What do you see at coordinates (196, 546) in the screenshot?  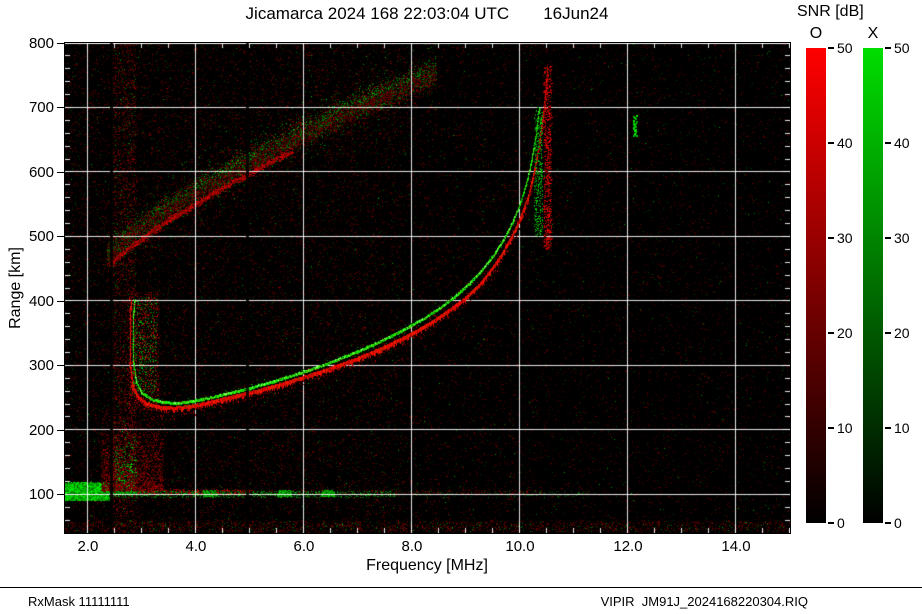 I see `x-tick-label: 4.0` at bounding box center [196, 546].